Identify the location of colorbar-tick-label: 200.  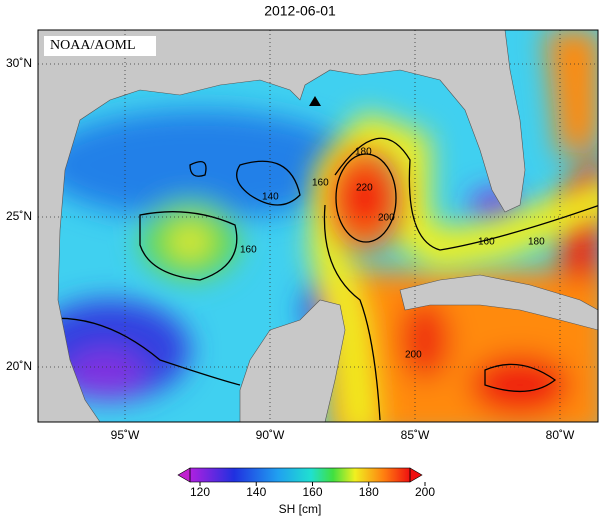
(425, 492).